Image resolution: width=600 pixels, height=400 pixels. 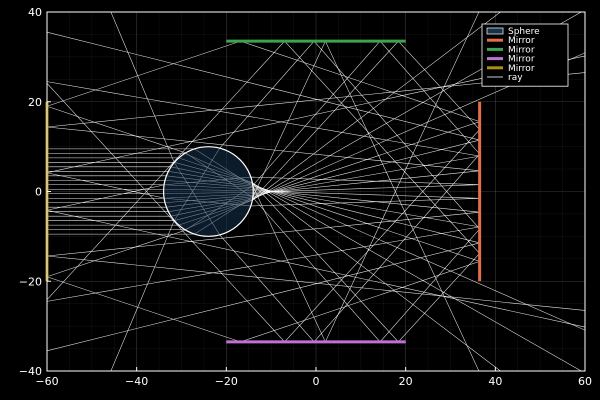 I want to click on y-tick-label: −20, so click(x=30, y=281).